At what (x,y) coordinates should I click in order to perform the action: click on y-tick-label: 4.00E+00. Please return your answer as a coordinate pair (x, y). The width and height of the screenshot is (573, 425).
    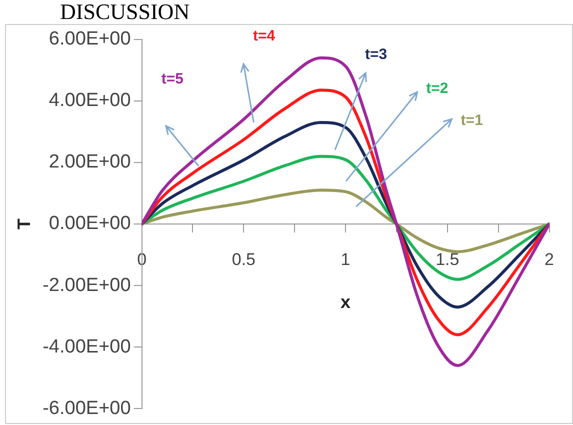
    Looking at the image, I should click on (89, 101).